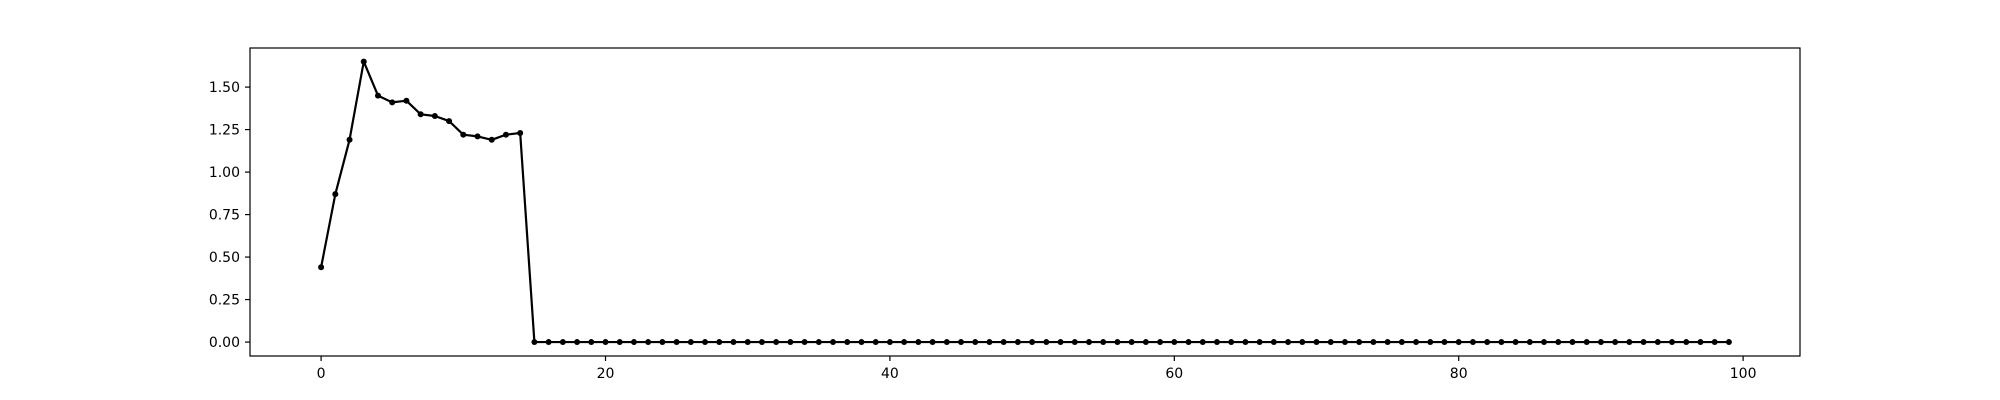  I want to click on x-tick-label: 80, so click(1459, 374).